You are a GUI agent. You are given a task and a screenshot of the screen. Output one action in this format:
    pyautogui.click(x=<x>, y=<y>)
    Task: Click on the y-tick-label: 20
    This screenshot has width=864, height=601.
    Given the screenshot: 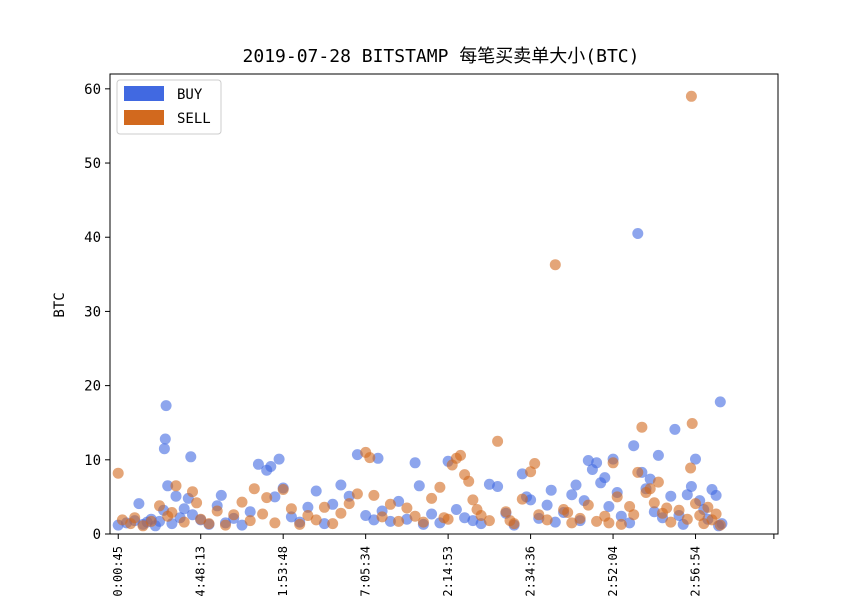 What is the action you would take?
    pyautogui.click(x=92, y=387)
    